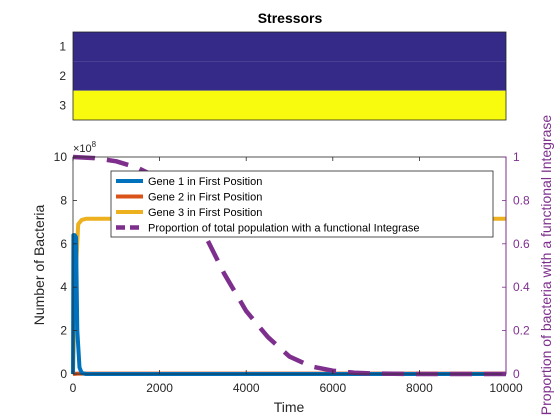 The image size is (560, 420). What do you see at coordinates (159, 388) in the screenshot?
I see `x-tick-label: 2000` at bounding box center [159, 388].